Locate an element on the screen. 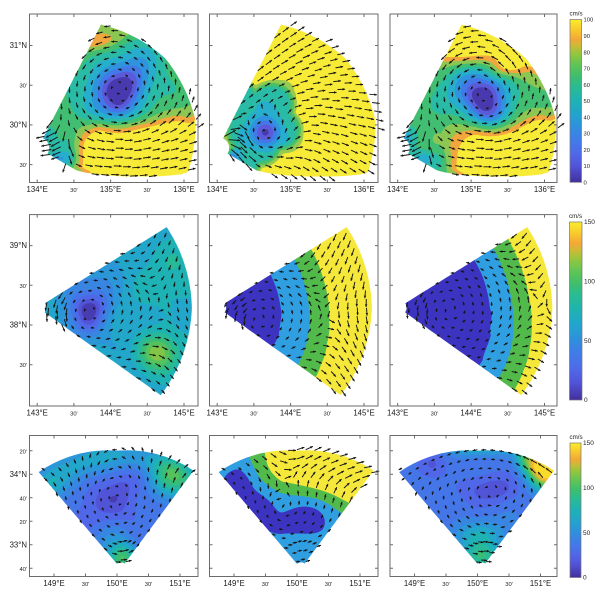  svg-text: 10 is located at coordinates (587, 167).